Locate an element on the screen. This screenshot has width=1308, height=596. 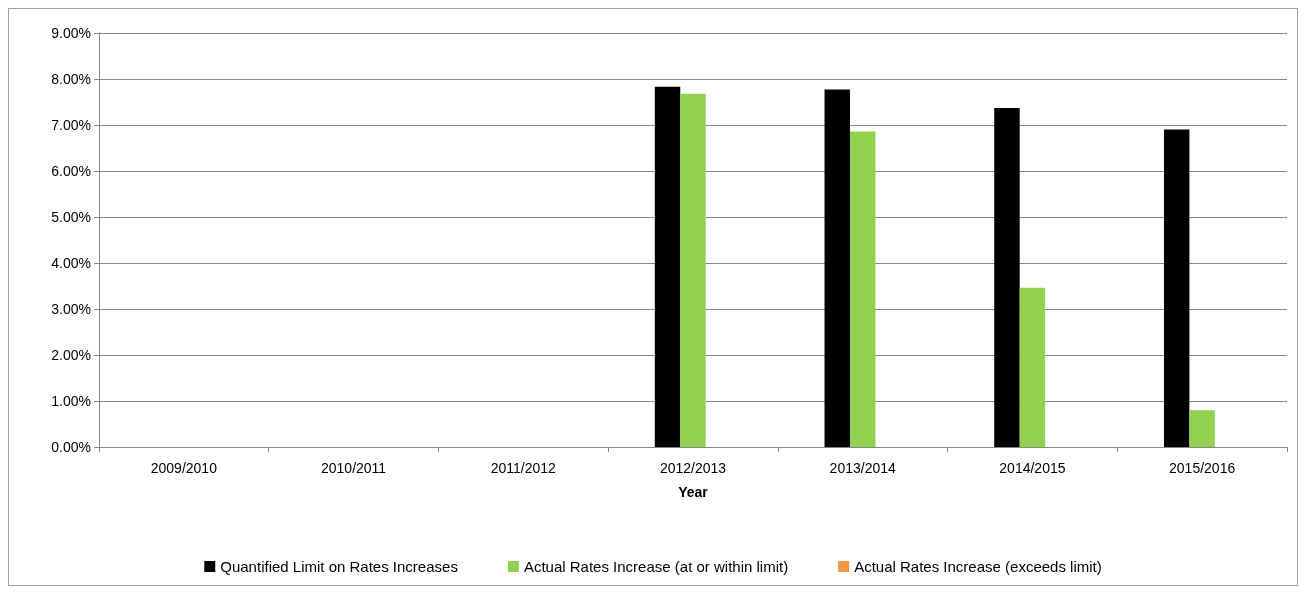
y-tick-label: 3.00% is located at coordinates (71, 309).